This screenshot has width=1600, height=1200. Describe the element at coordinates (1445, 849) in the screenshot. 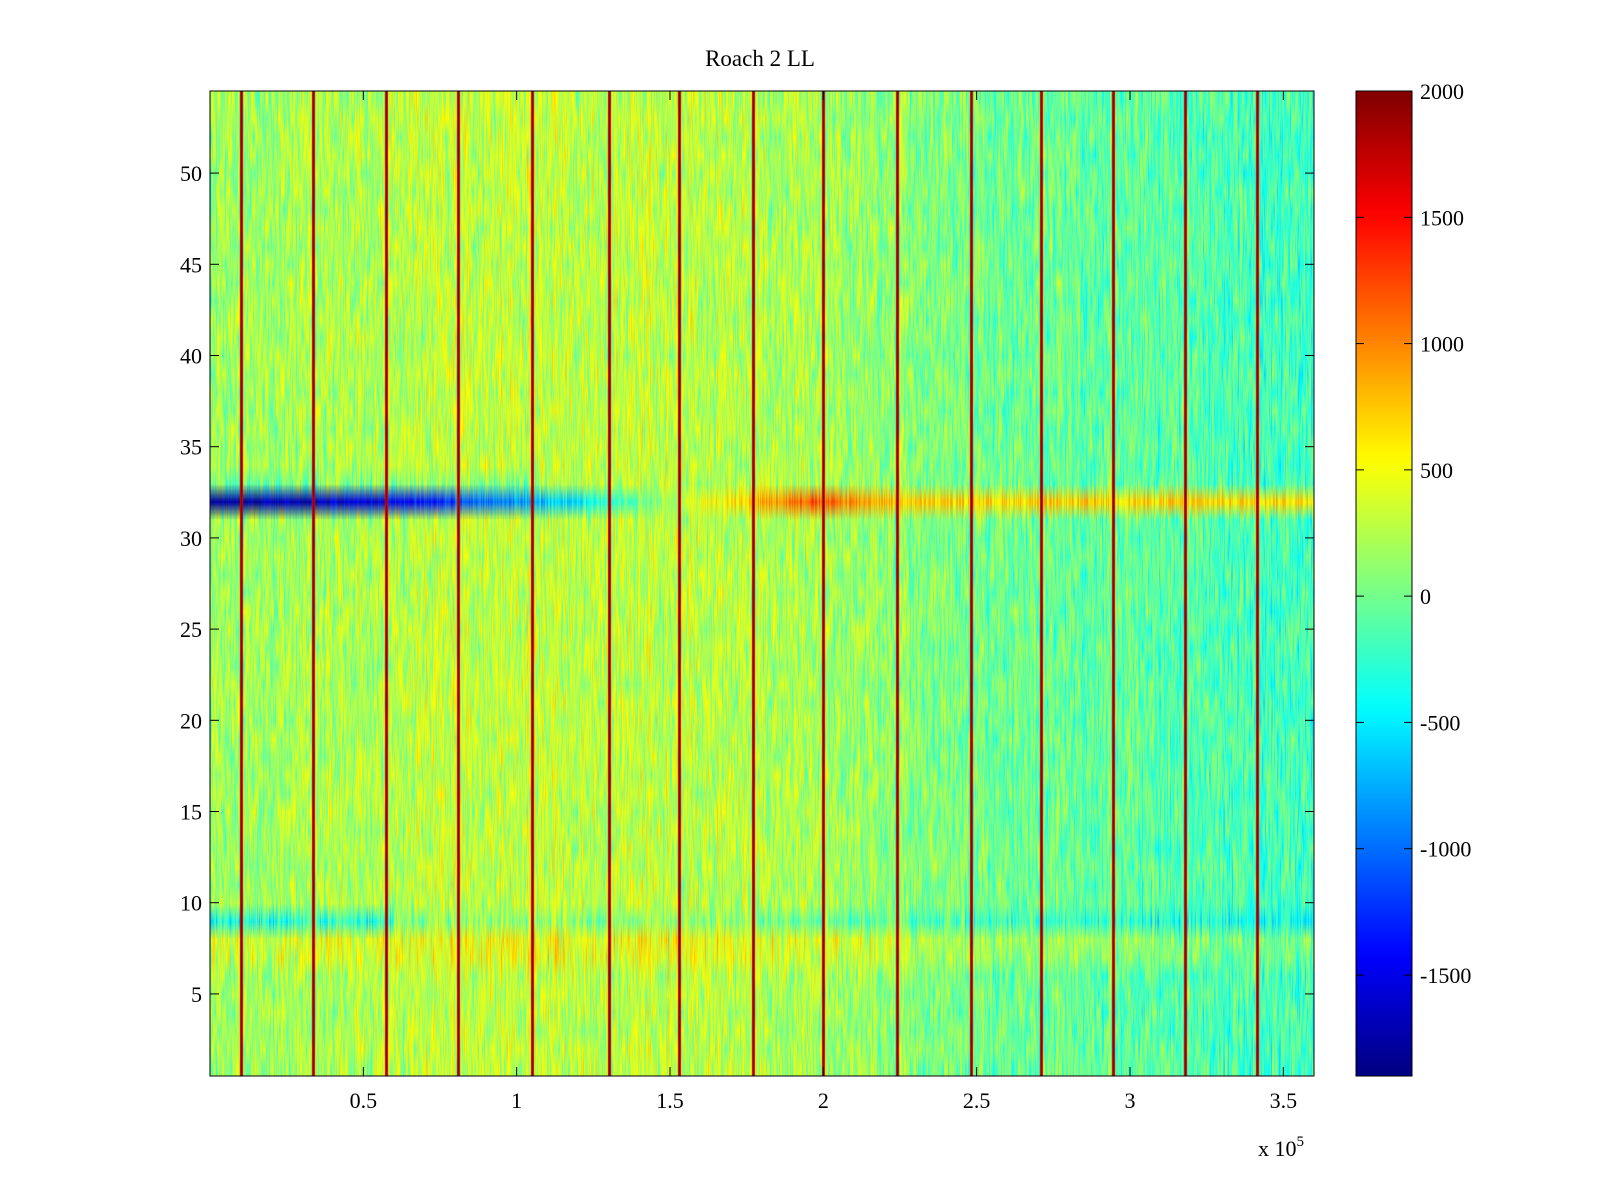

I see `colorbar-tick-label: -1000` at that location.